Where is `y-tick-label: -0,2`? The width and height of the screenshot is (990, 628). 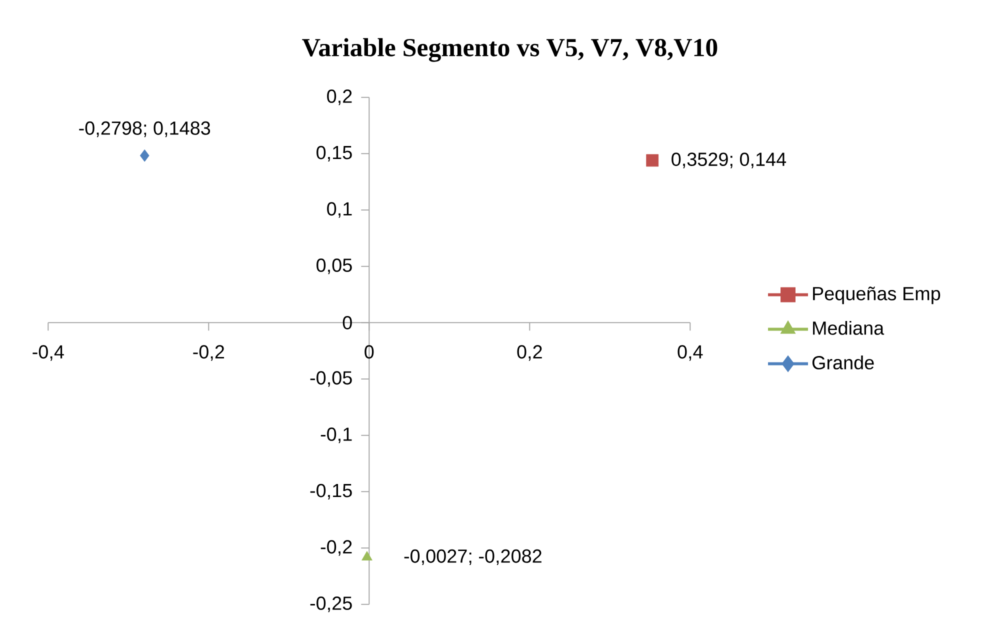 y-tick-label: -0,2 is located at coordinates (336, 548).